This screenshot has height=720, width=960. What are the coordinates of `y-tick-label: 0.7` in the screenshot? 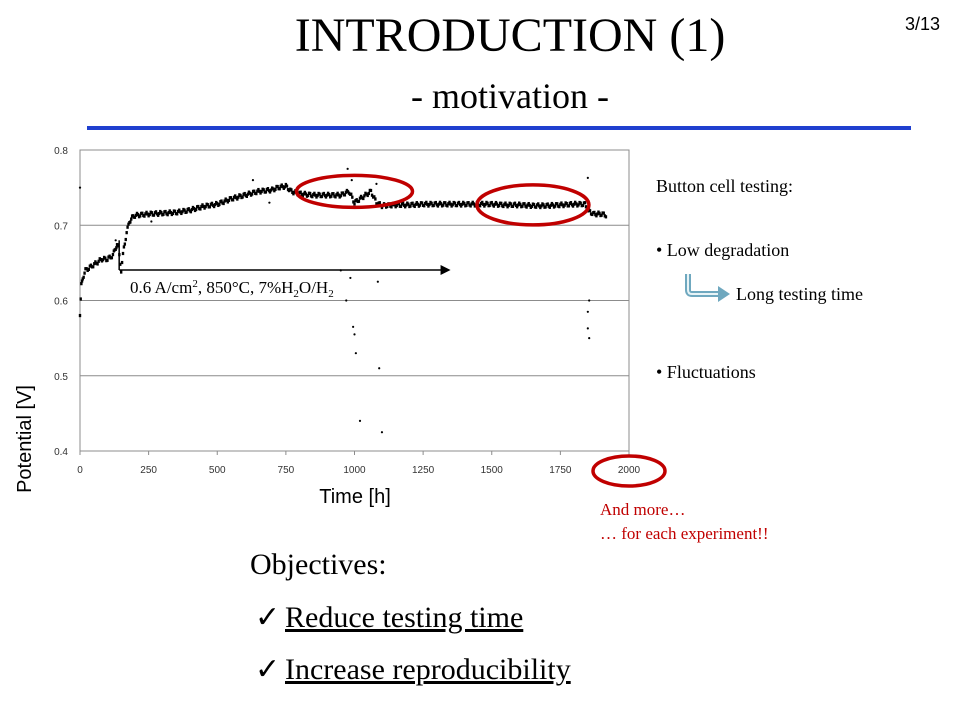 It's located at (61, 226).